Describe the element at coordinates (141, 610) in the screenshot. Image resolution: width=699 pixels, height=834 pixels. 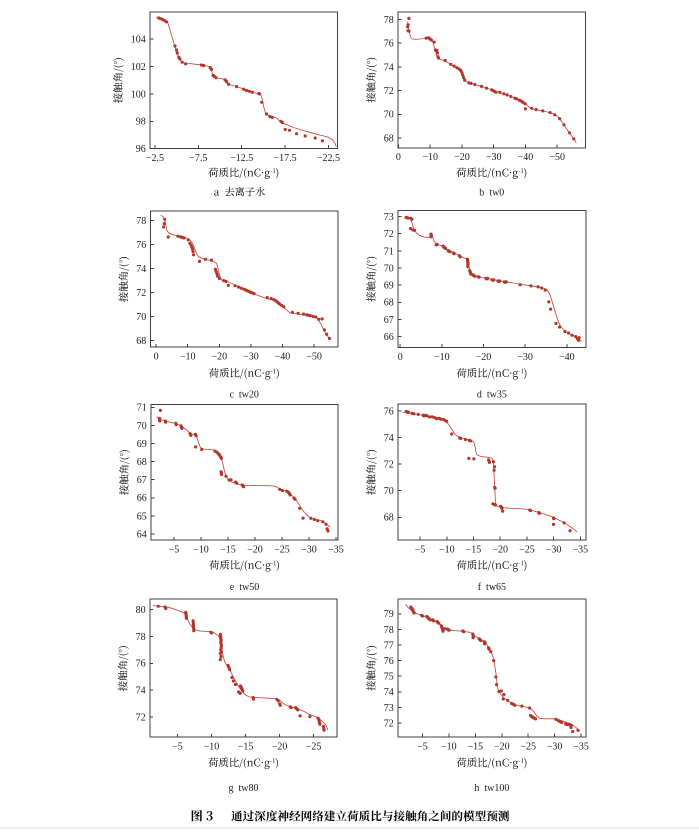
I see `svg-text: 80` at that location.